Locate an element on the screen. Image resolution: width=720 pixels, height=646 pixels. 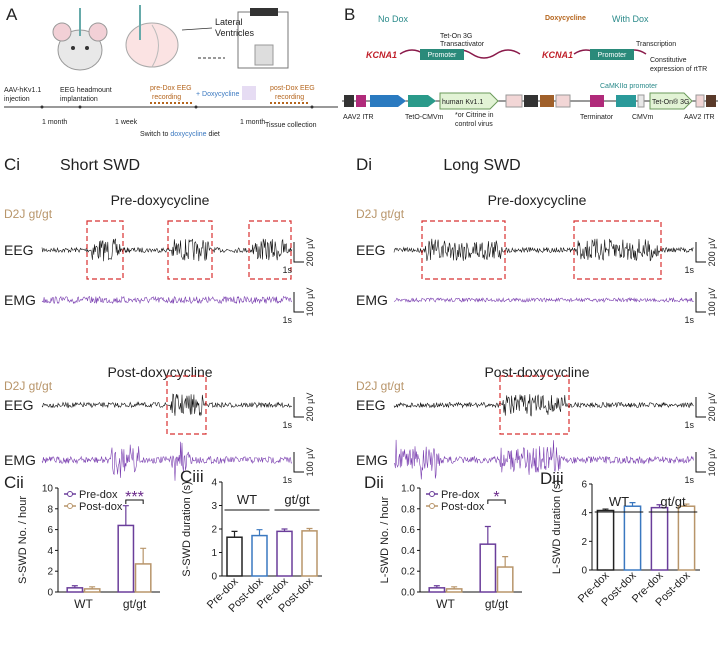
annotation: Ventricles is located at coordinates (235, 33).